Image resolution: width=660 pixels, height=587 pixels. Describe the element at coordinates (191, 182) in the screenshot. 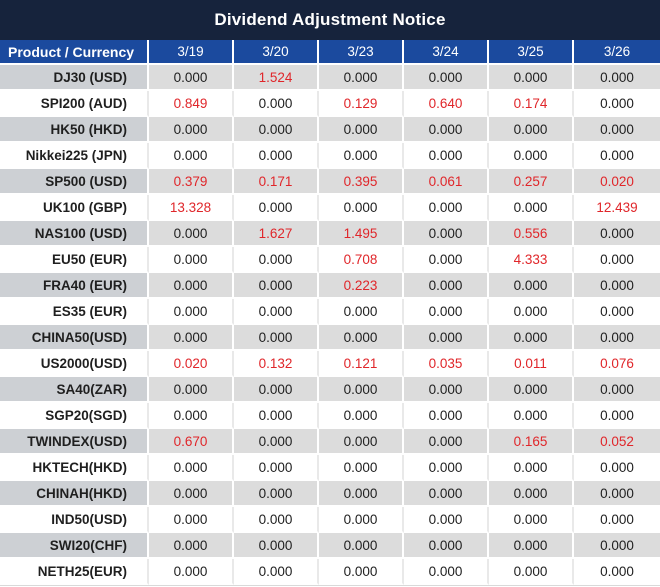

I see `value-cell: 0.379` at that location.